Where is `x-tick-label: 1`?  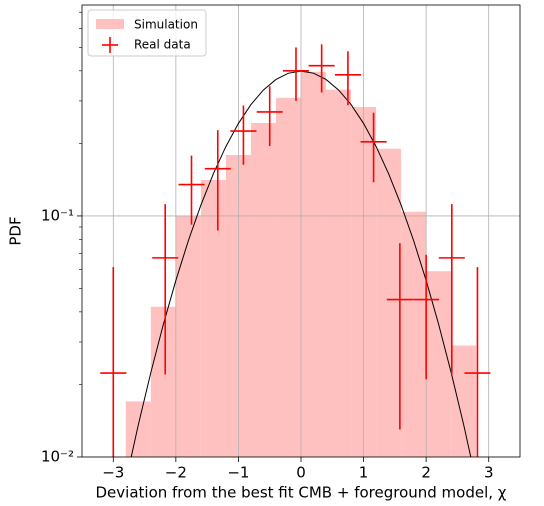
x-tick-label: 1 is located at coordinates (364, 473).